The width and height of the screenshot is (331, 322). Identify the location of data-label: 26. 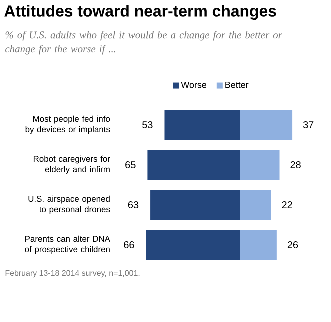
(293, 245).